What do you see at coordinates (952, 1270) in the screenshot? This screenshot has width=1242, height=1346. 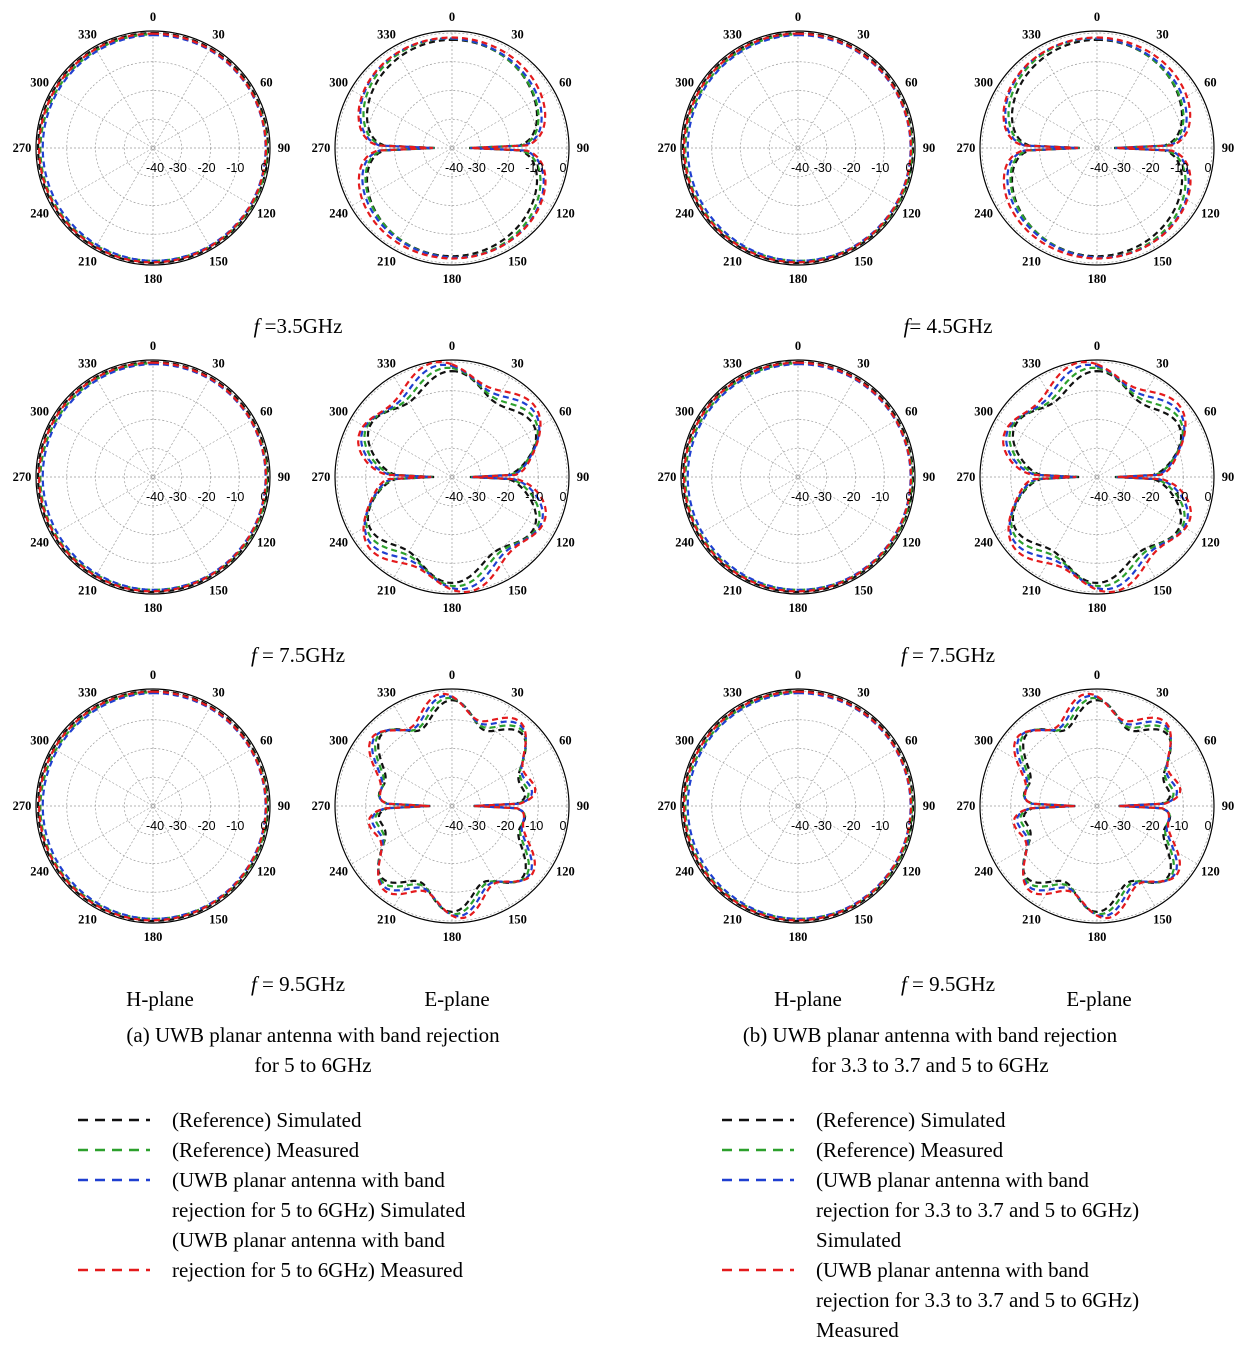 I see `legend-entry-text: (UWB planar antenna with band` at bounding box center [952, 1270].